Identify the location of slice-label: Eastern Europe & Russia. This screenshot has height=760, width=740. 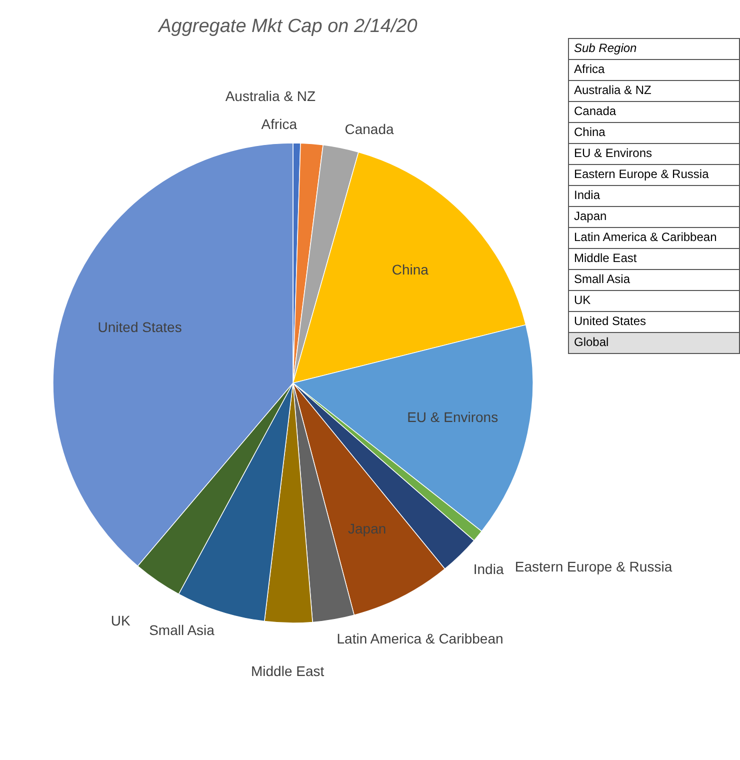
(593, 566).